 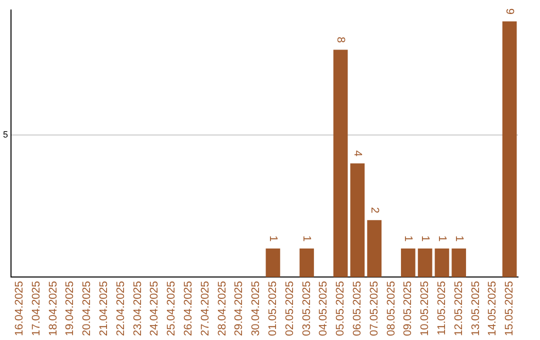 What do you see at coordinates (120, 308) in the screenshot?
I see `x-tick-label: 22.04.2025` at bounding box center [120, 308].